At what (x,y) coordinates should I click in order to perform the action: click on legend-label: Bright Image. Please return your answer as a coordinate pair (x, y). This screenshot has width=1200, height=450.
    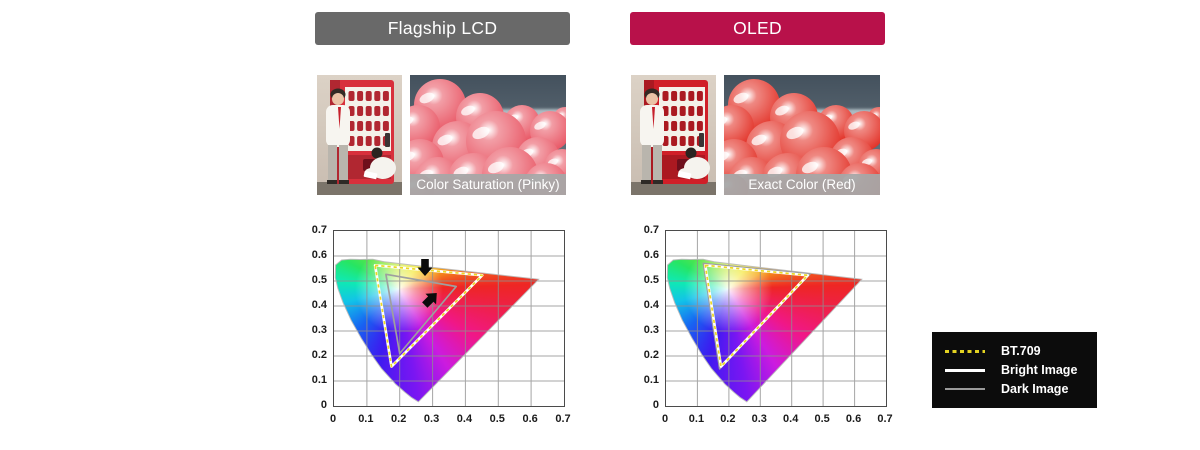
    Looking at the image, I should click on (1039, 370).